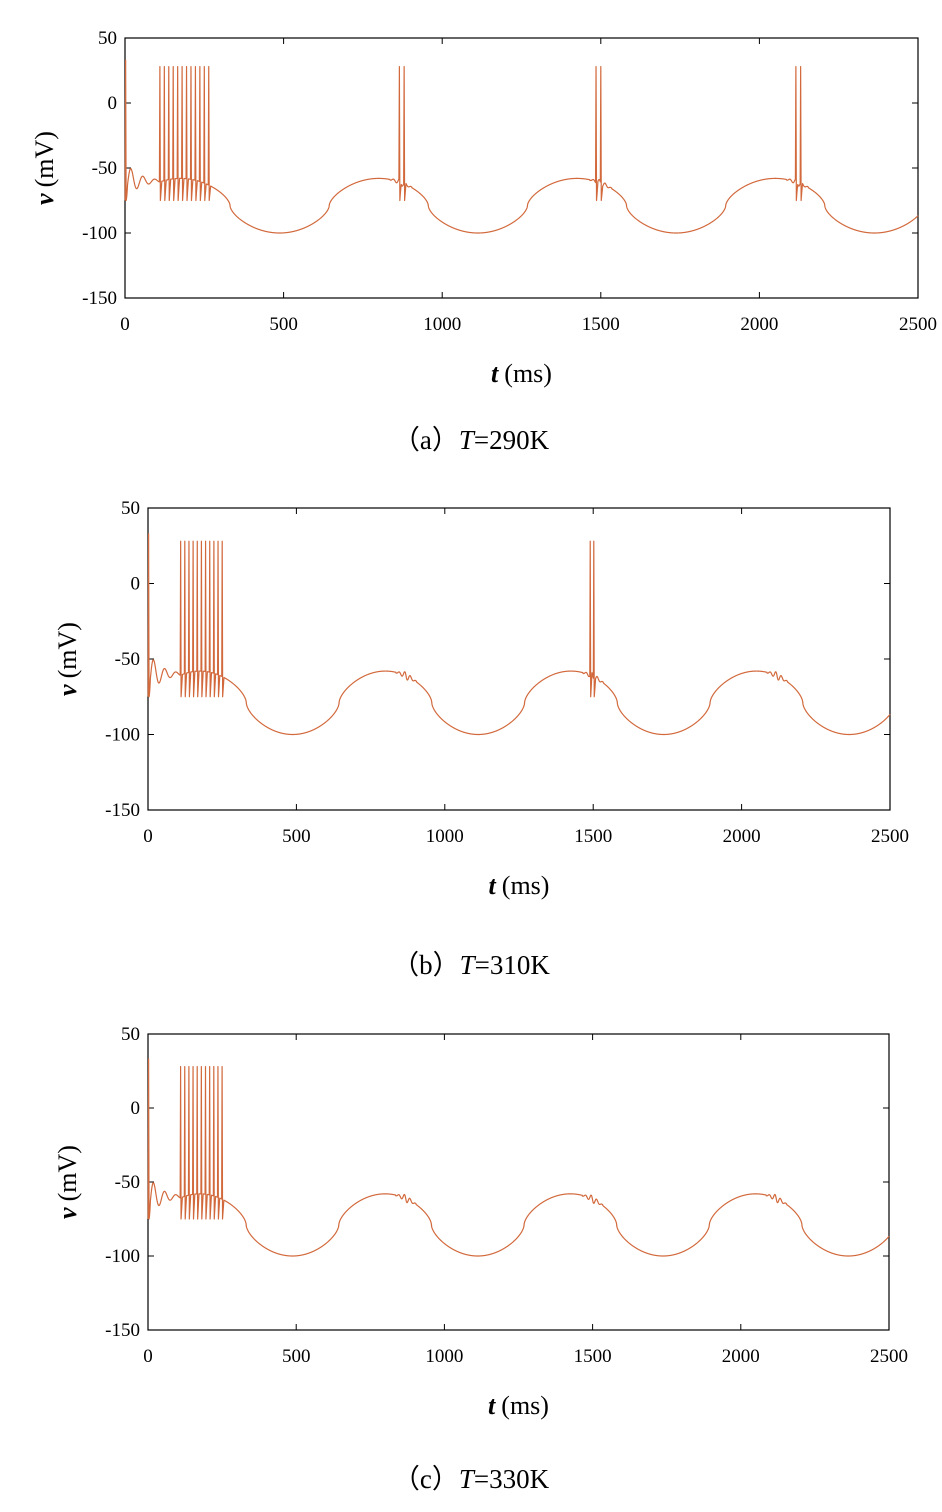 This screenshot has width=942, height=1512. Describe the element at coordinates (467, 965) in the screenshot. I see `caption-b-var: T` at that location.